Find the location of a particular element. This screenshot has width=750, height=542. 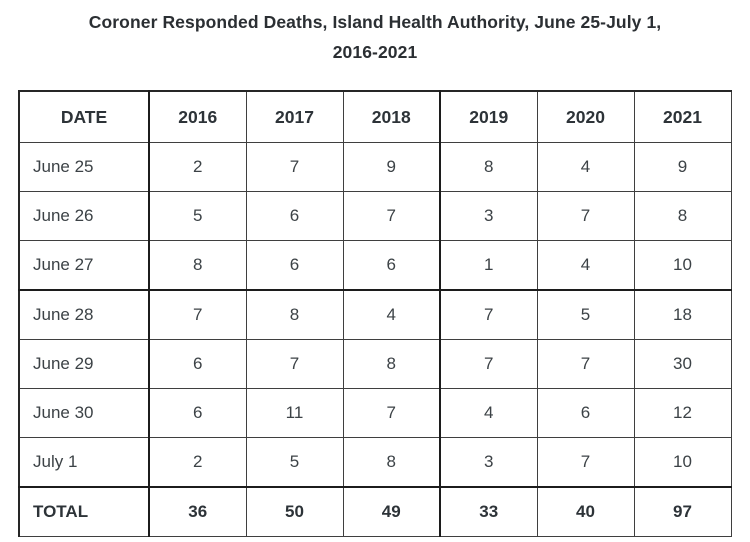

date-cell: June 29 is located at coordinates (84, 364).